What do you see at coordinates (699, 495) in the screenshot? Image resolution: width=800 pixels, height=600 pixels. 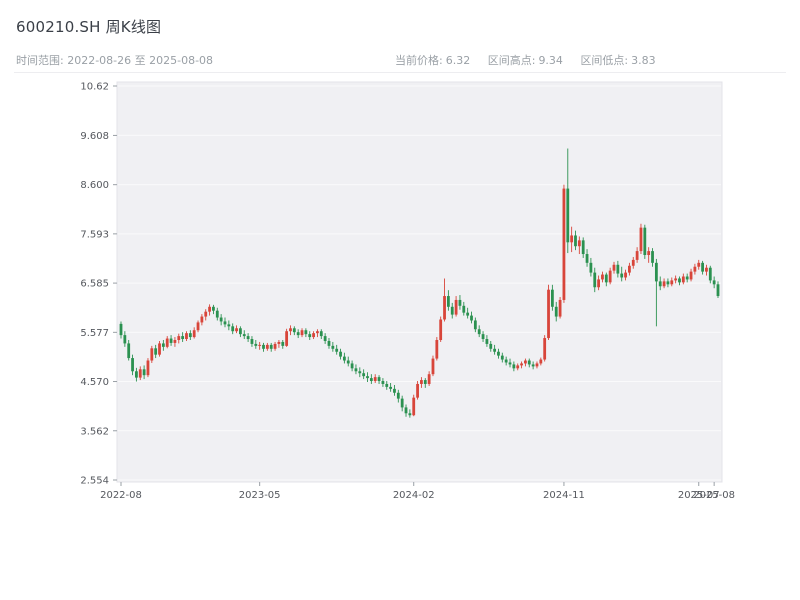 I see `x-tick-label: 2025-07` at bounding box center [699, 495].